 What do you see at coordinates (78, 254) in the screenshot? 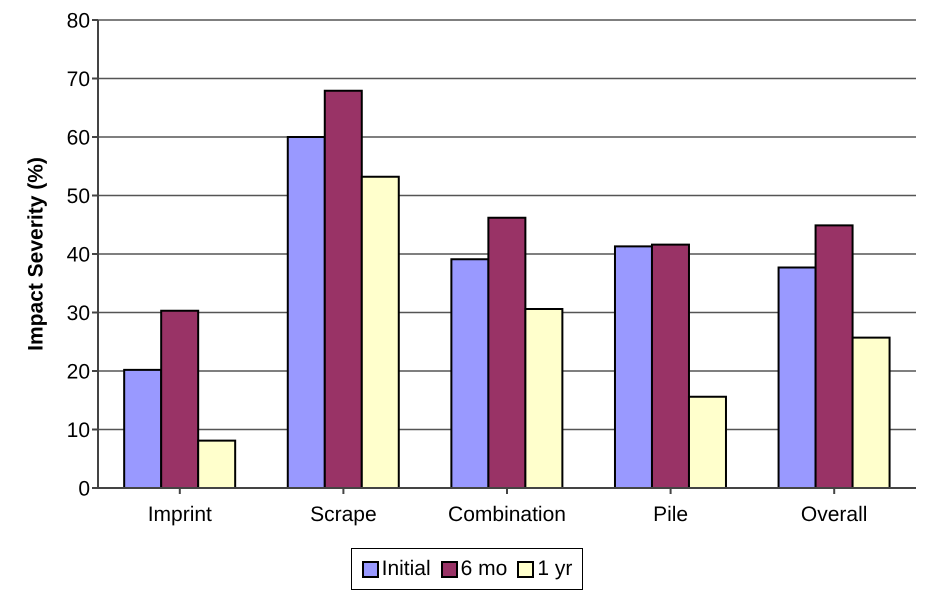
I see `y-tick-label: 40` at bounding box center [78, 254].